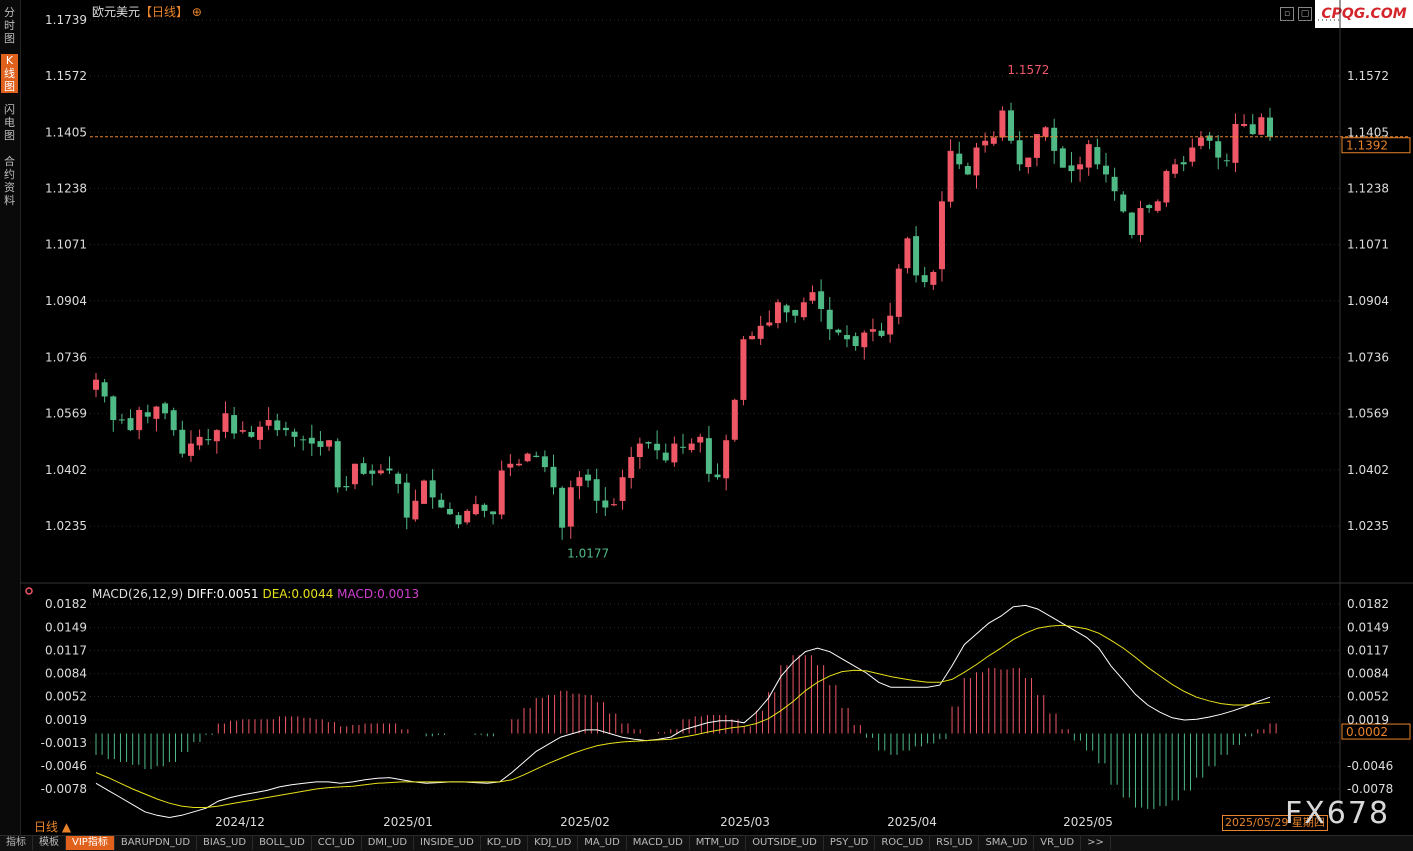 The width and height of the screenshot is (1413, 851). Describe the element at coordinates (49, 843) in the screenshot. I see `indicator-tab-1: 模板` at that location.